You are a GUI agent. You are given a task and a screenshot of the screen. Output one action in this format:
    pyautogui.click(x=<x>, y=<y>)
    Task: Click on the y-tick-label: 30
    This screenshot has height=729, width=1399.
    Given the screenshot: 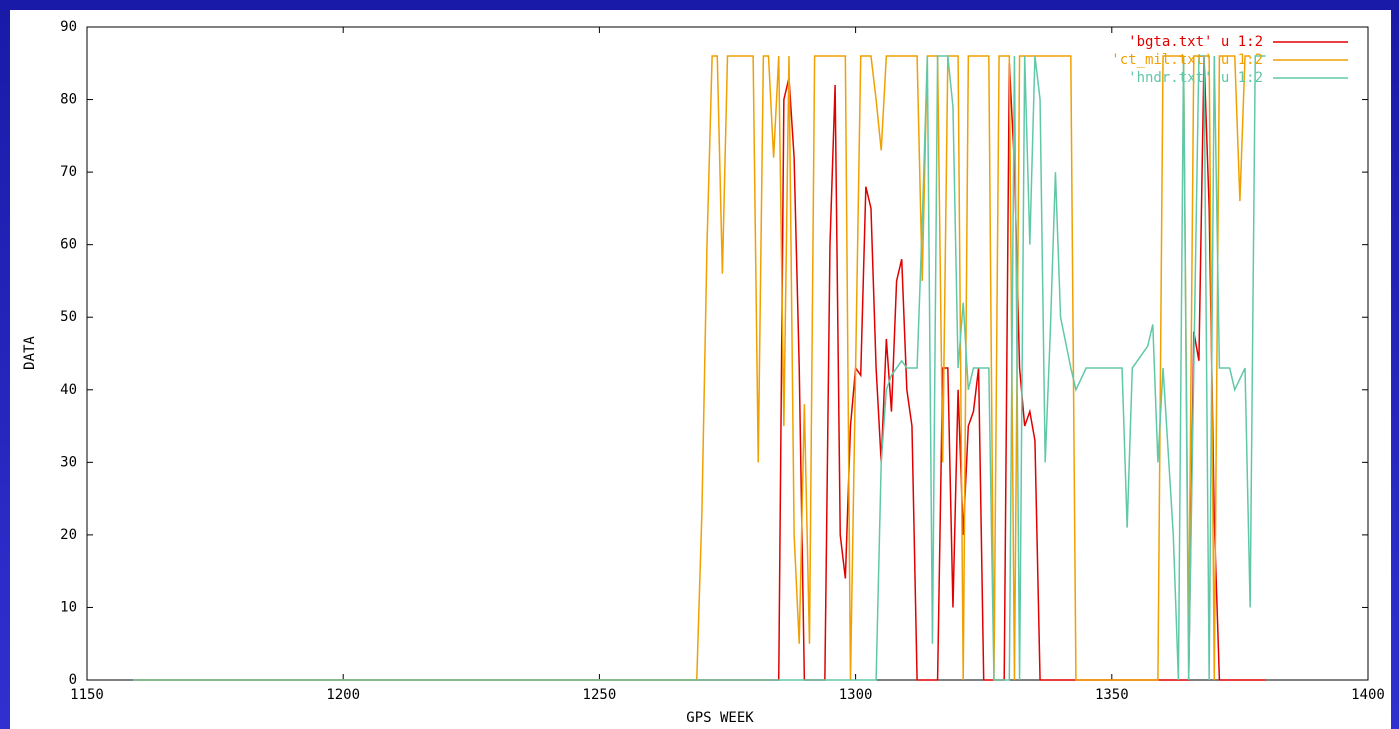 What is the action you would take?
    pyautogui.click(x=68, y=462)
    